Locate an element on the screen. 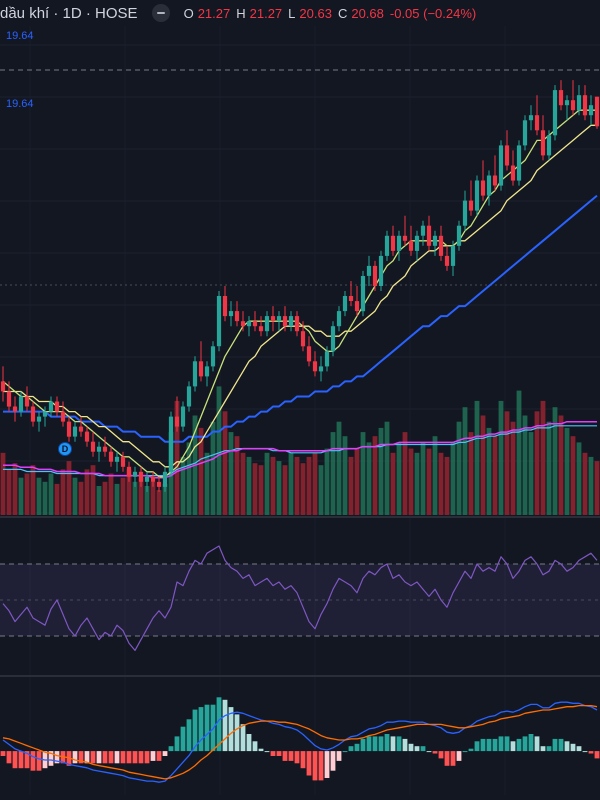  open-value: 21.27 is located at coordinates (214, 13).